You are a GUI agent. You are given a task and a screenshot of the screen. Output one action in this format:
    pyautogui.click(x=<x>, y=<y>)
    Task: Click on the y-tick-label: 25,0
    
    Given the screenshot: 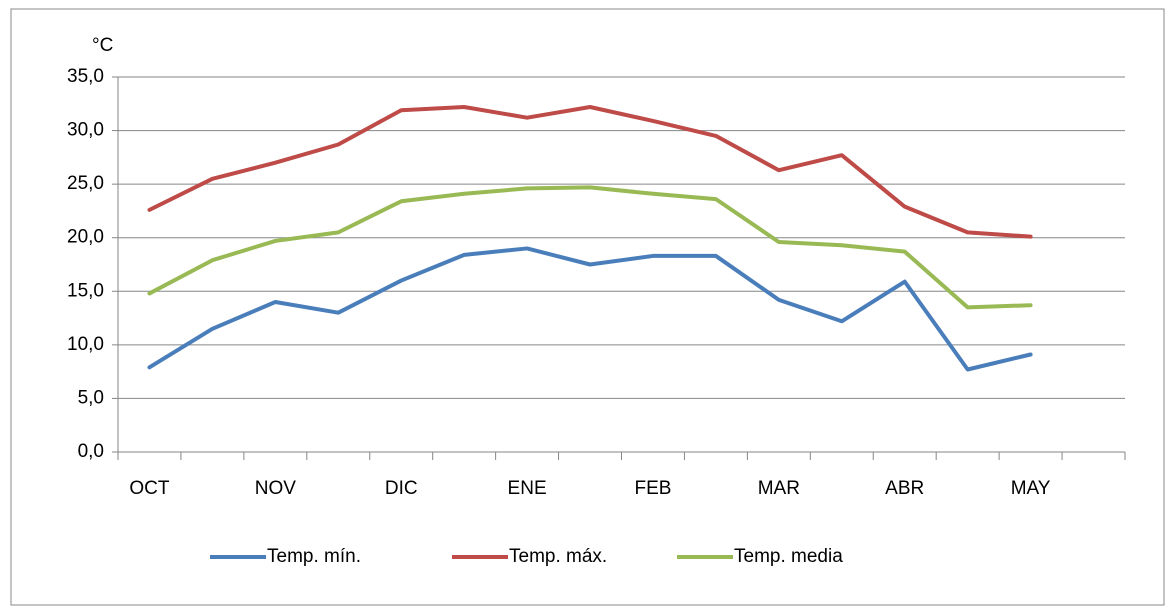 What is the action you would take?
    pyautogui.click(x=85, y=183)
    